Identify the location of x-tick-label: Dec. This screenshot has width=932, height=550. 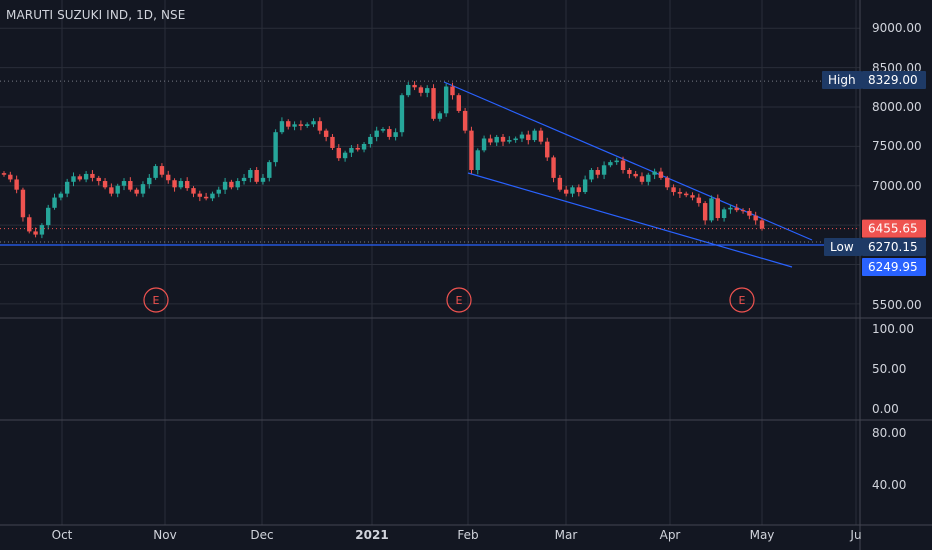
(261, 535).